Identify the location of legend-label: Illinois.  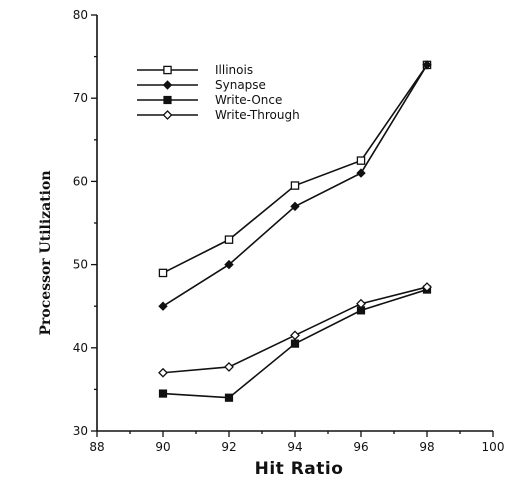
(234, 70).